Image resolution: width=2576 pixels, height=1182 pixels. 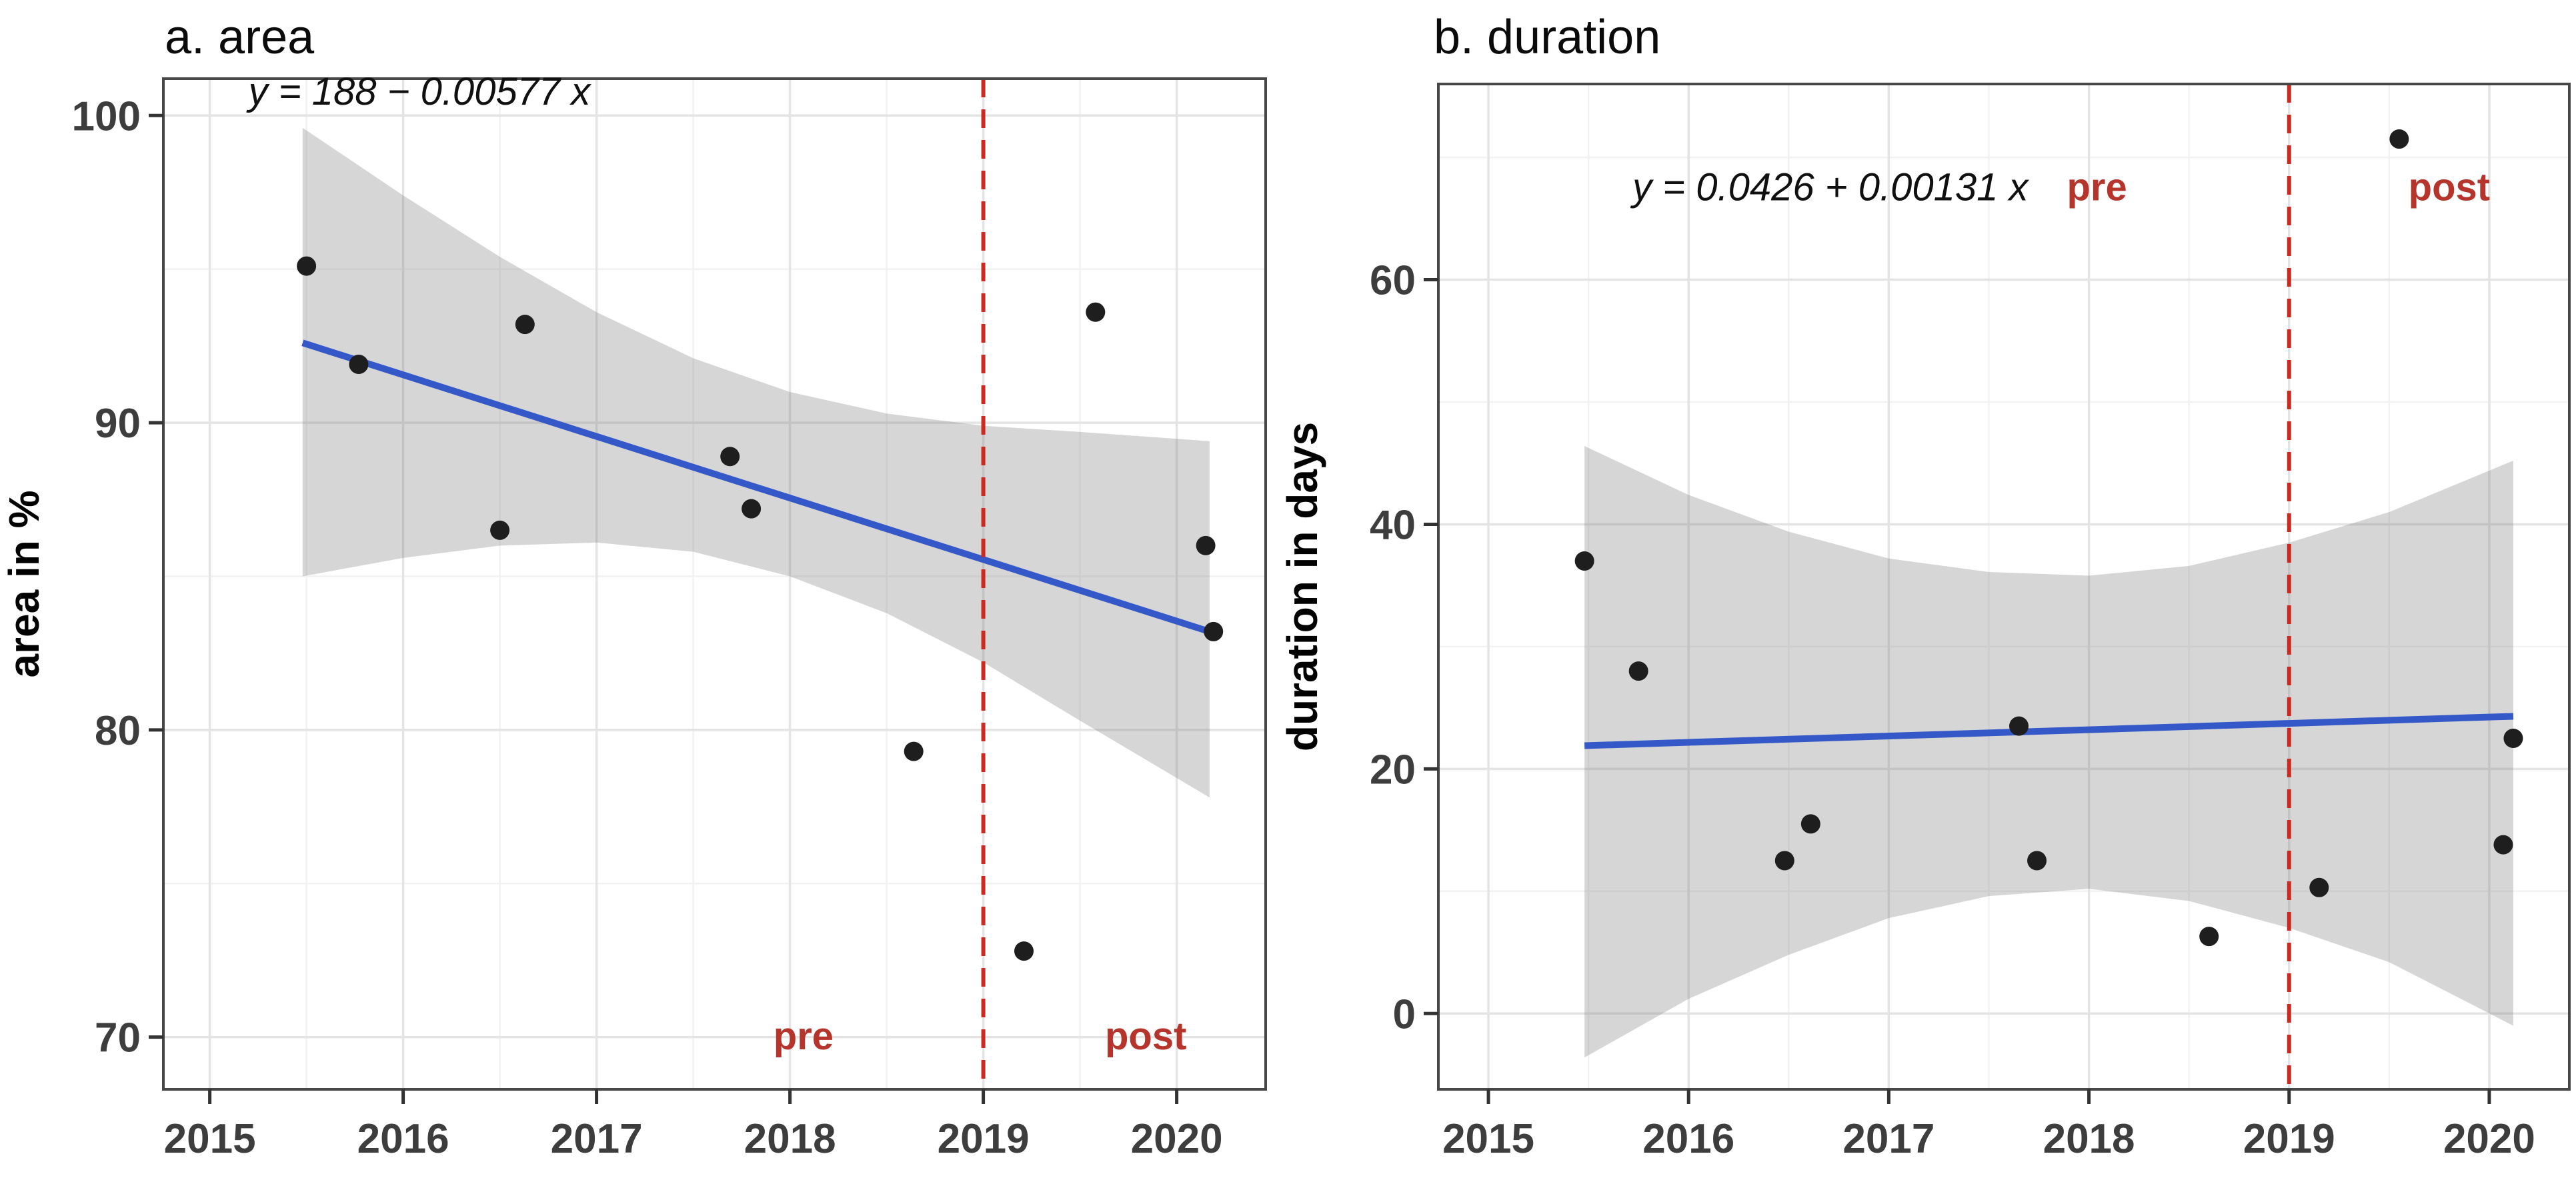 What do you see at coordinates (1302, 586) in the screenshot?
I see `y-axis-title: duration in days` at bounding box center [1302, 586].